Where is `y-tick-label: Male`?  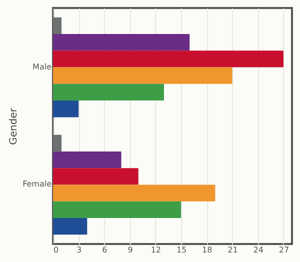 y-tick-label: Male is located at coordinates (42, 67).